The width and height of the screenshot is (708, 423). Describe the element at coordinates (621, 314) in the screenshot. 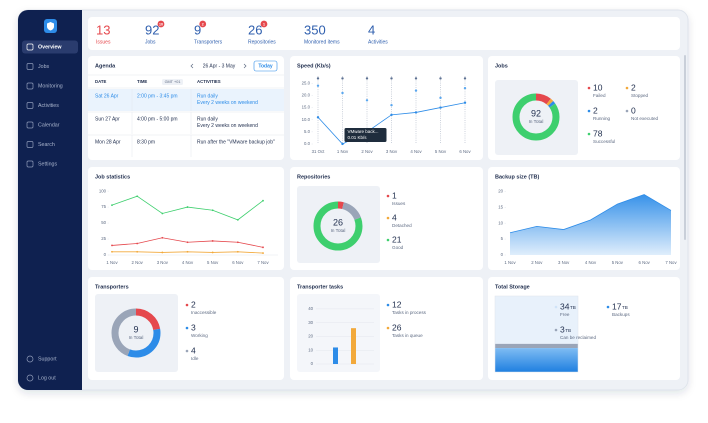

I see `legend-label: Backups` at that location.